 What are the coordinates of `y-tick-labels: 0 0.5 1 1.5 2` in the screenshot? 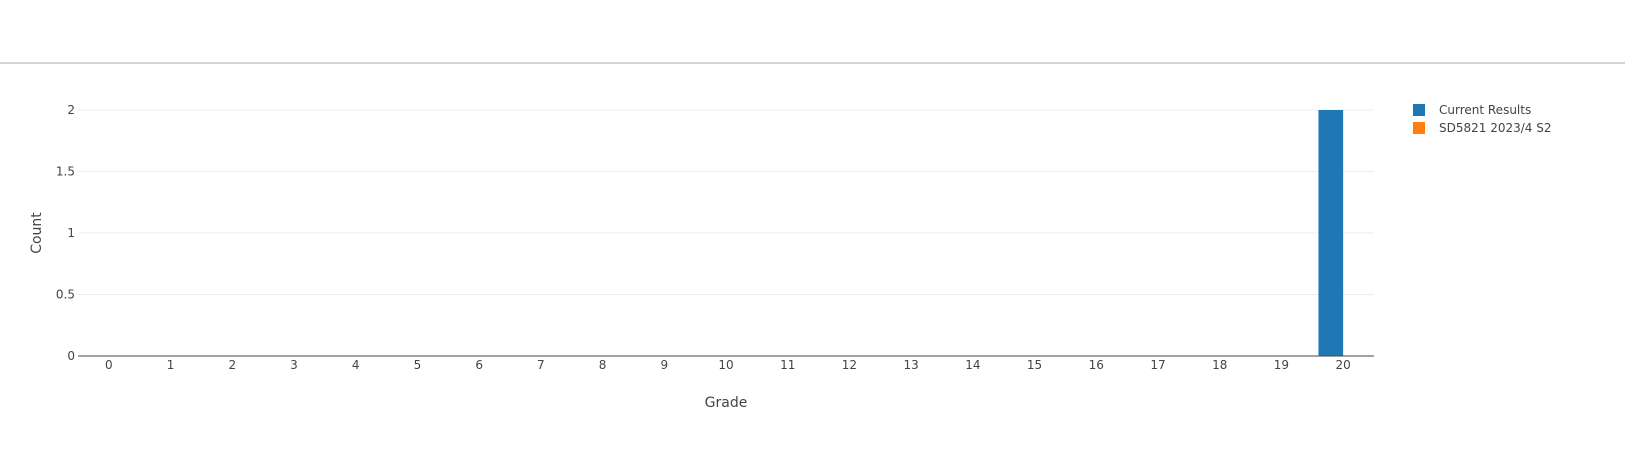 It's located at (65, 233).